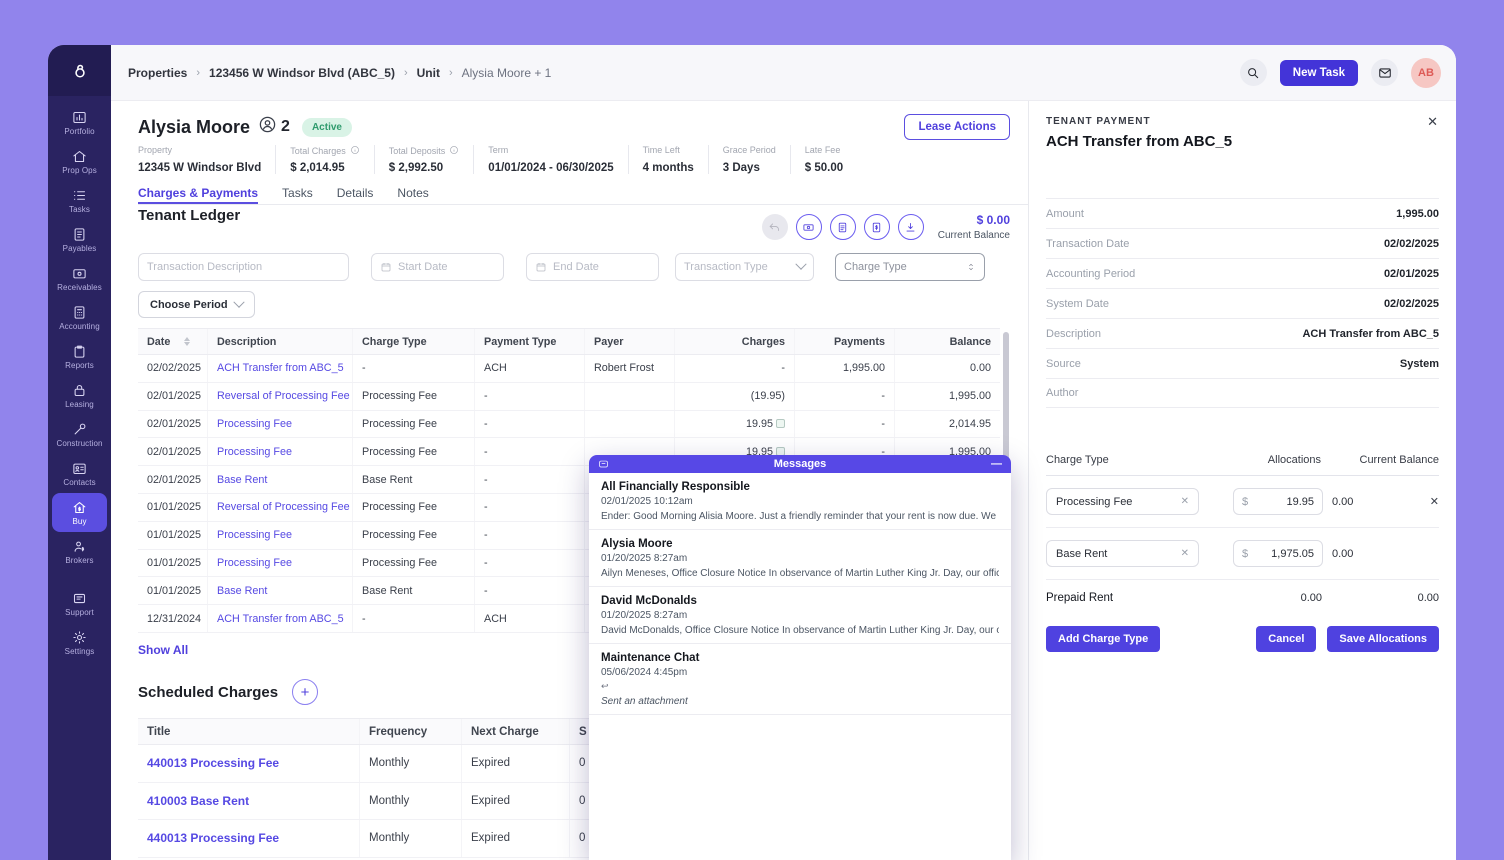 Image resolution: width=1504 pixels, height=860 pixels. What do you see at coordinates (79, 546) in the screenshot?
I see `person-dollar-icon` at bounding box center [79, 546].